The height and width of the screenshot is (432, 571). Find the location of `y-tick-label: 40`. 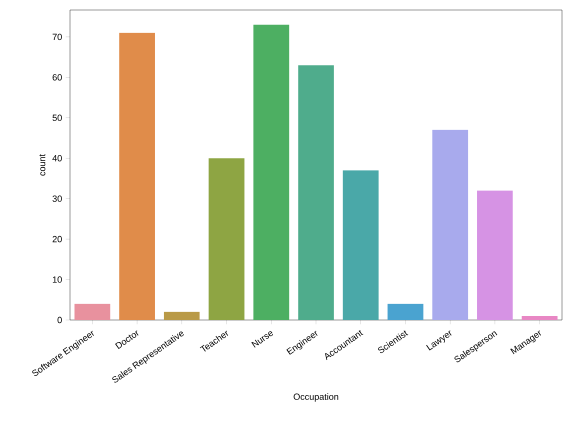

y-tick-label: 40 is located at coordinates (57, 158).